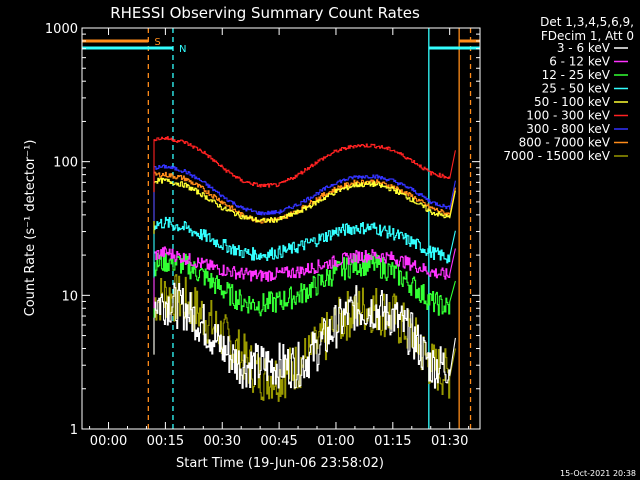 The image size is (640, 480). I want to click on timestamp: 15-Oct-2021 20:38, so click(598, 473).